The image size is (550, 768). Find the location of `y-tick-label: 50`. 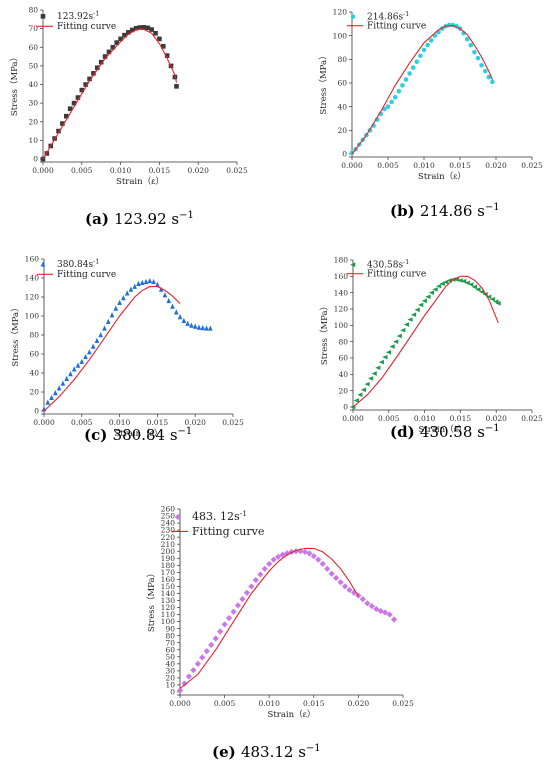

y-tick-label: 50 is located at coordinates (33, 65).